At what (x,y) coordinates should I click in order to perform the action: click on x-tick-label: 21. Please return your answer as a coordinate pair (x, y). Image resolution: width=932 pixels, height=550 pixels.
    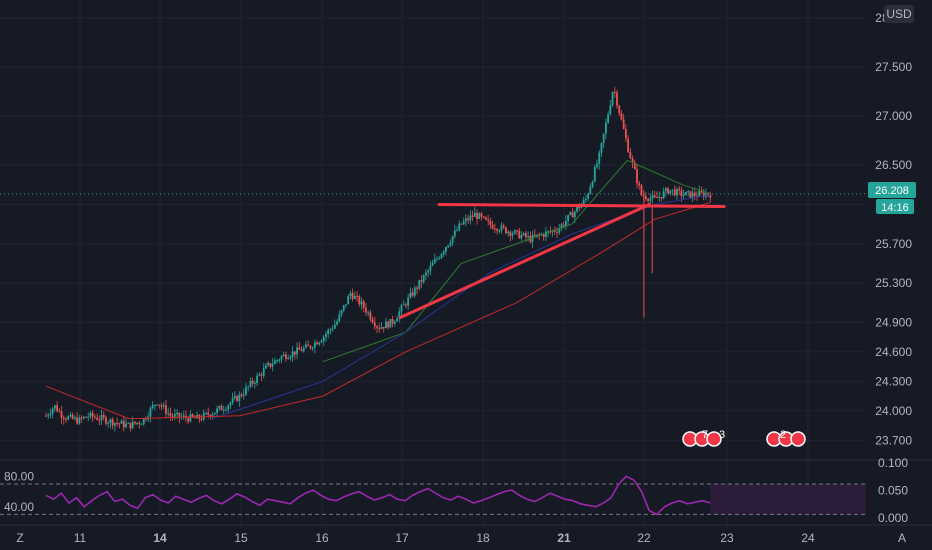
    Looking at the image, I should click on (564, 538).